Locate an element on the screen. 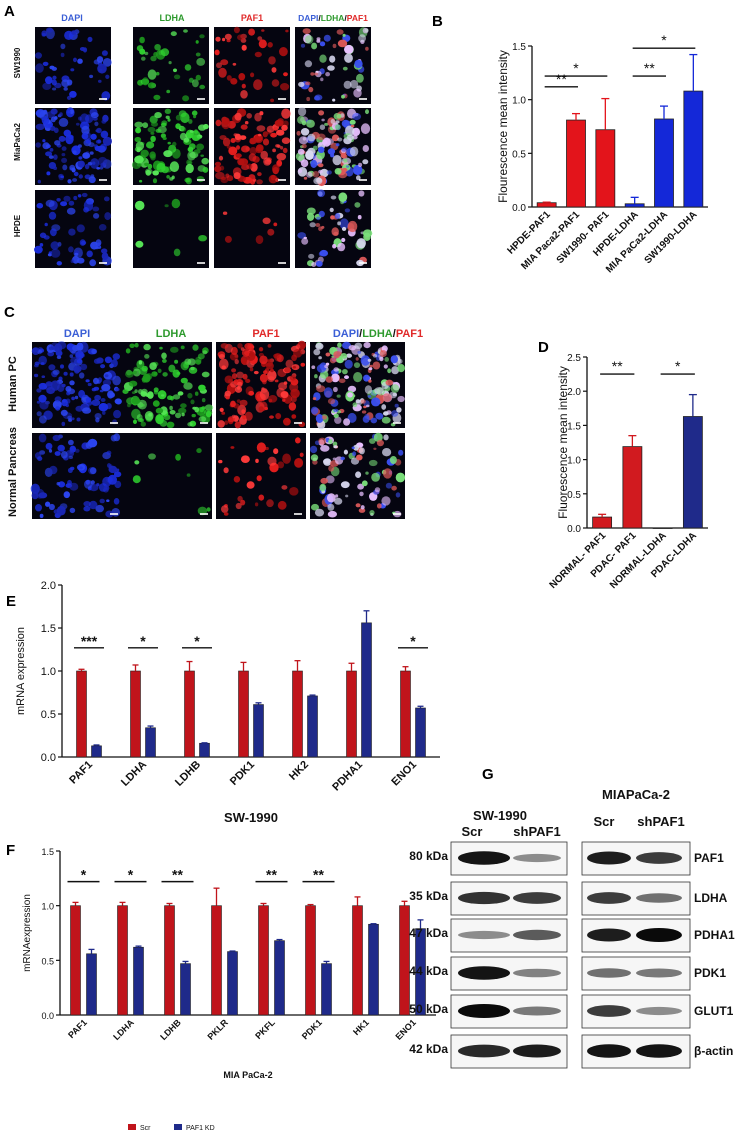  x-tick-label: ENO1 is located at coordinates (404, 774).